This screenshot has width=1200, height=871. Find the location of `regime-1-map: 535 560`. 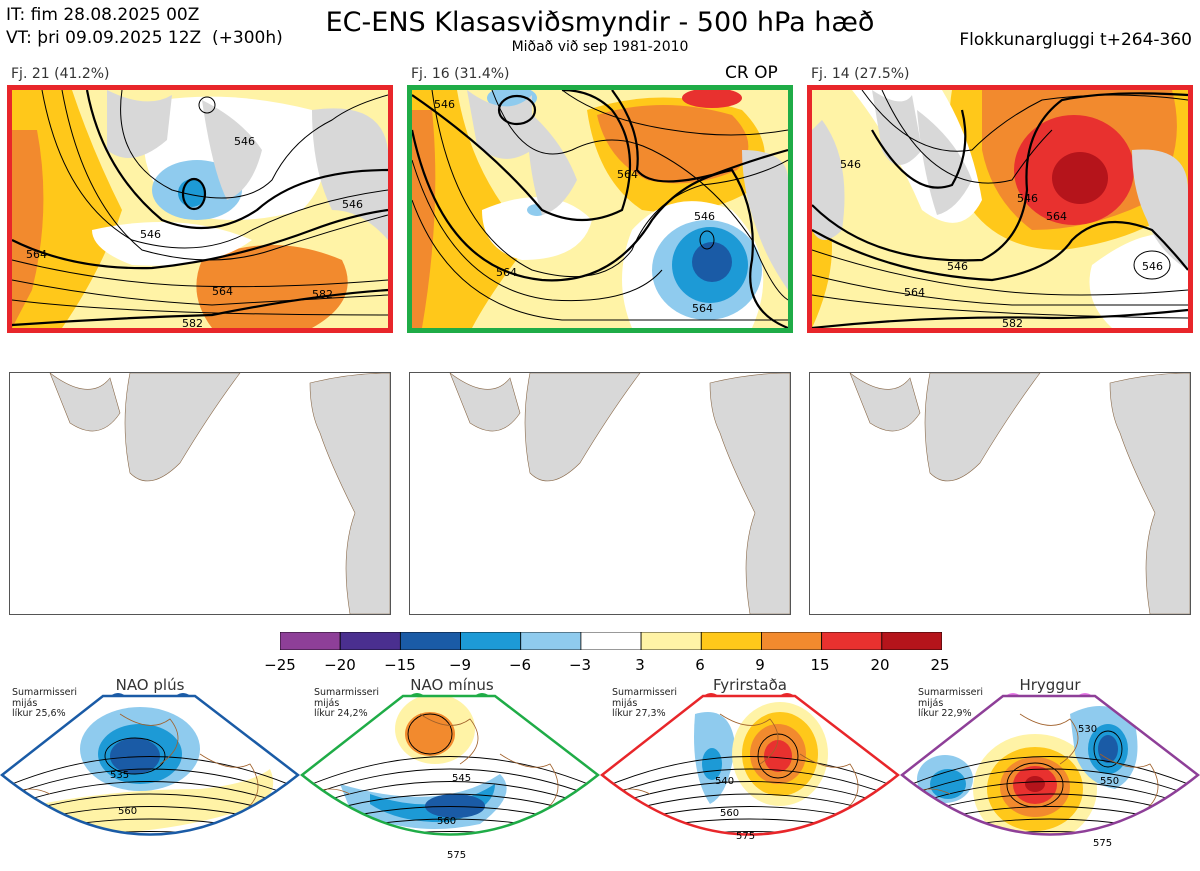

regime-1-map: 535 560 is located at coordinates (150, 782).